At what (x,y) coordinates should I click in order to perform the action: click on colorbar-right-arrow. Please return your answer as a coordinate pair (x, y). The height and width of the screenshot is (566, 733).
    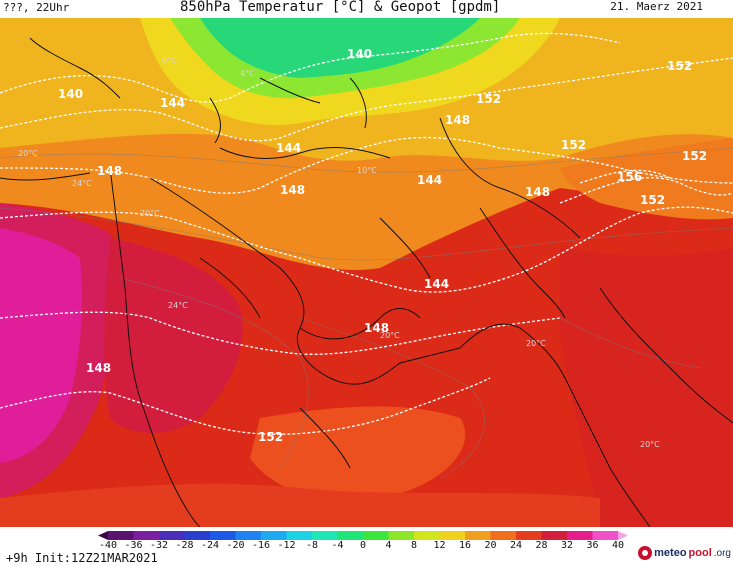
    Looking at the image, I should click on (623, 535).